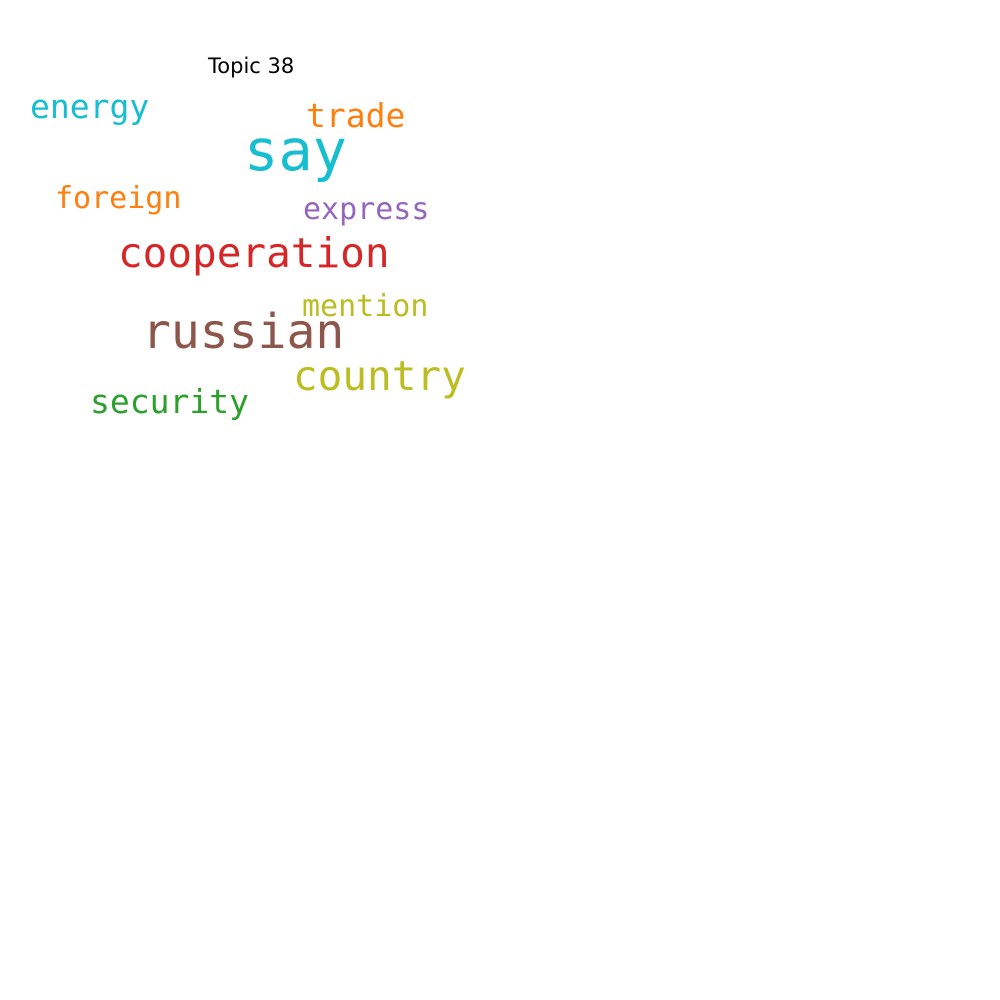  What do you see at coordinates (118, 198) in the screenshot?
I see `word-foreign: foreign` at bounding box center [118, 198].